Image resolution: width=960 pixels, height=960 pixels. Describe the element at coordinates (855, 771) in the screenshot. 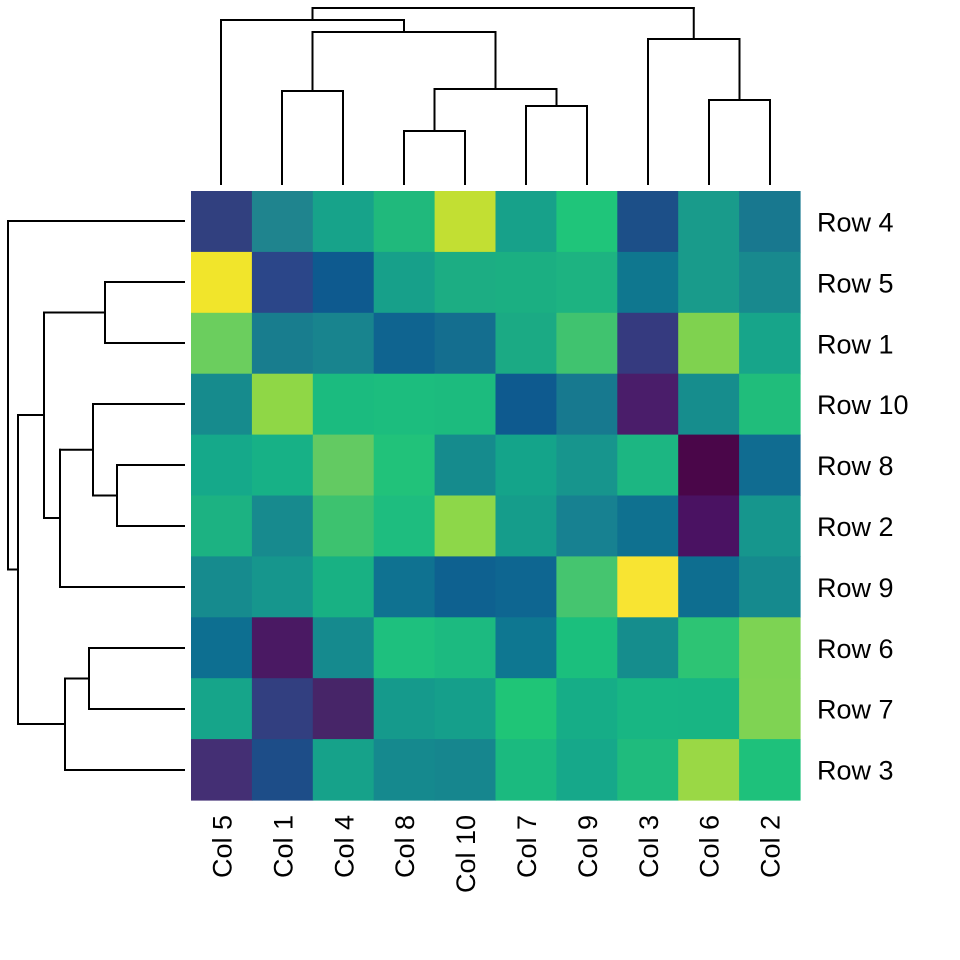

I see `row-label: Row 3` at that location.